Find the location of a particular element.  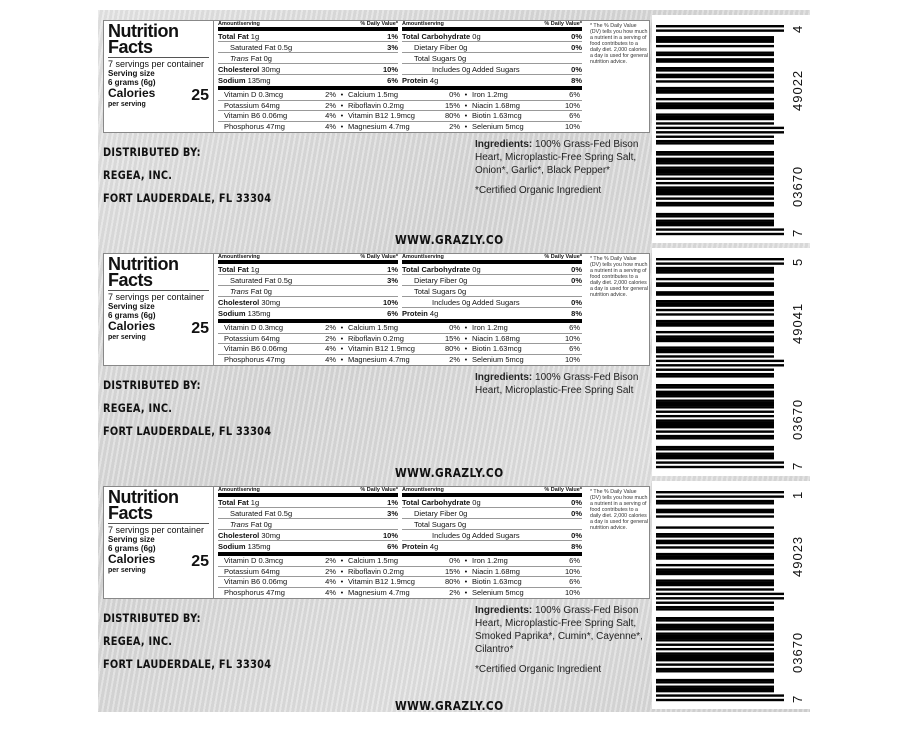

vitamin-name: Magnesium 4.7mg is located at coordinates (379, 126).